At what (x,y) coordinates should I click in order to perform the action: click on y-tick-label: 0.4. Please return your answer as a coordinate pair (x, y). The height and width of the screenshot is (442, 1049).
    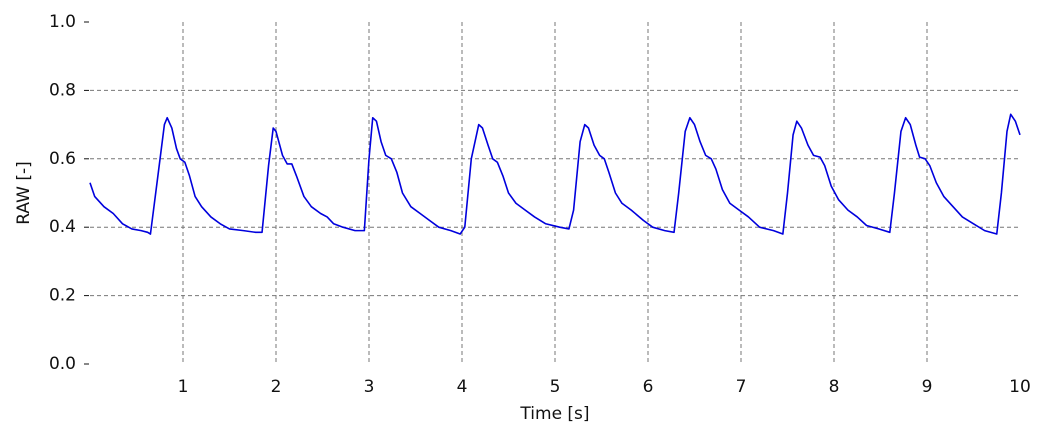
    Looking at the image, I should click on (62, 227).